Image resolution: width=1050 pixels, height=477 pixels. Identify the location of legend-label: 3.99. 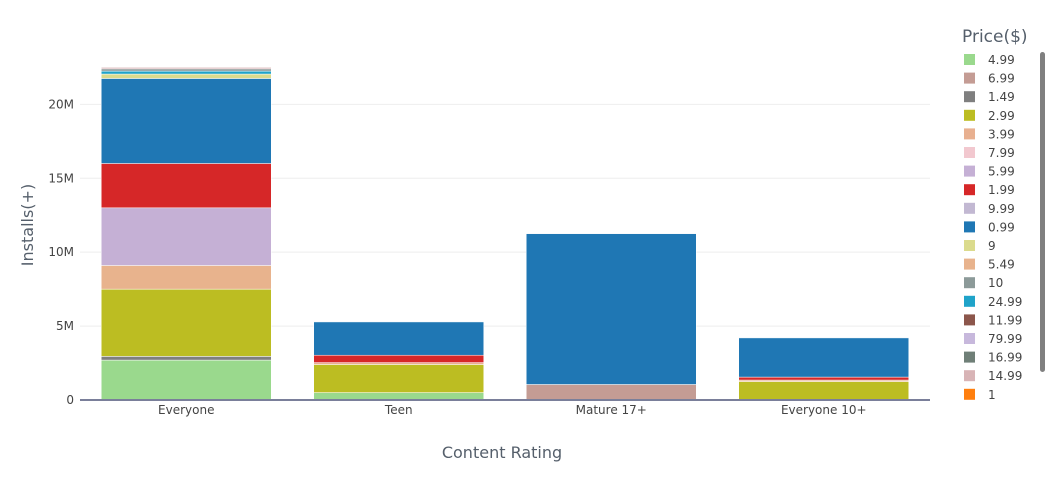
(1001, 134).